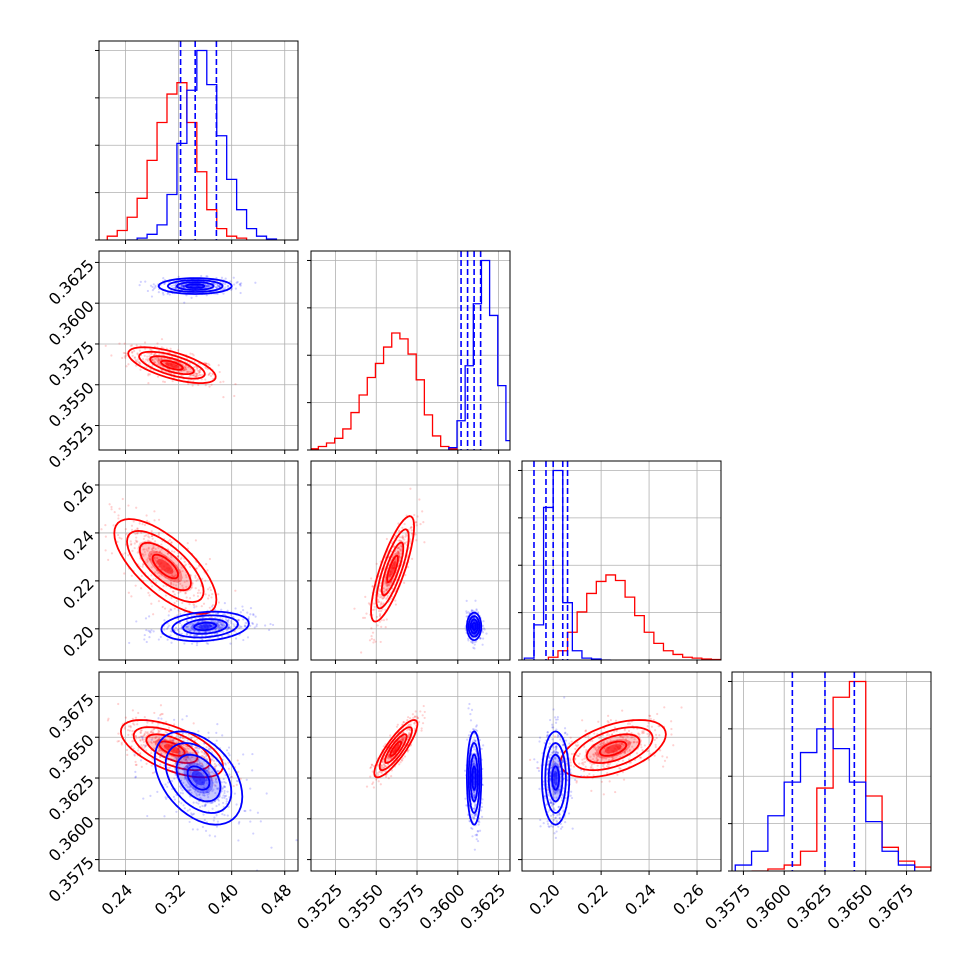  What do you see at coordinates (634, 617) in the screenshot?
I see `histogram-red` at bounding box center [634, 617].